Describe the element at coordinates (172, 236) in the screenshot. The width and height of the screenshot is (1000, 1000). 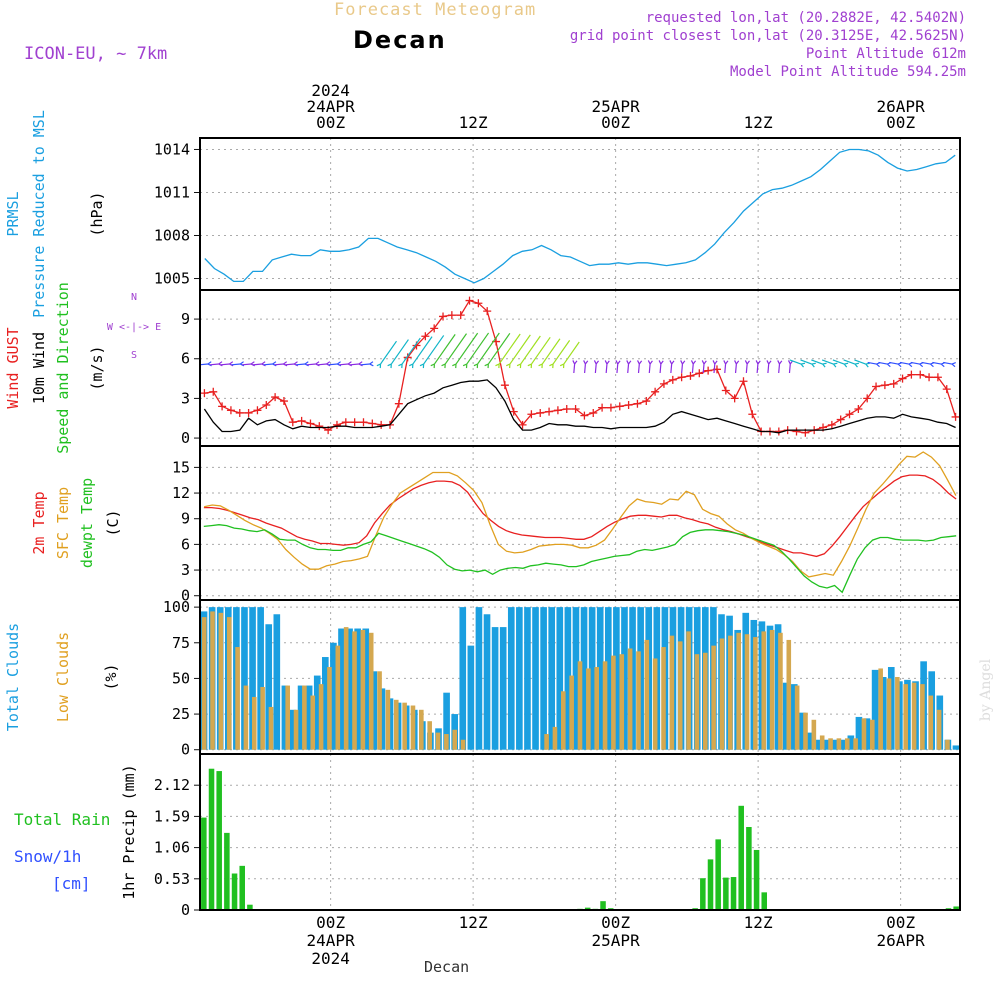
I see `y-tick-label: 1008` at that location.